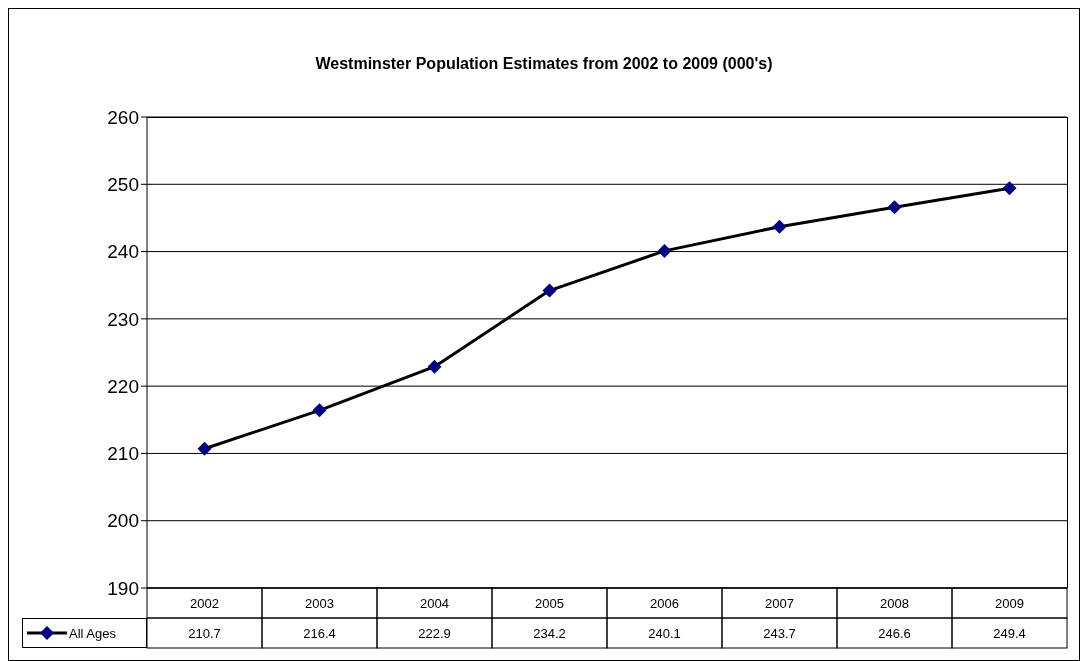 The height and width of the screenshot is (661, 1088). Describe the element at coordinates (779, 603) in the screenshot. I see `x-tick-label: 2007` at that location.